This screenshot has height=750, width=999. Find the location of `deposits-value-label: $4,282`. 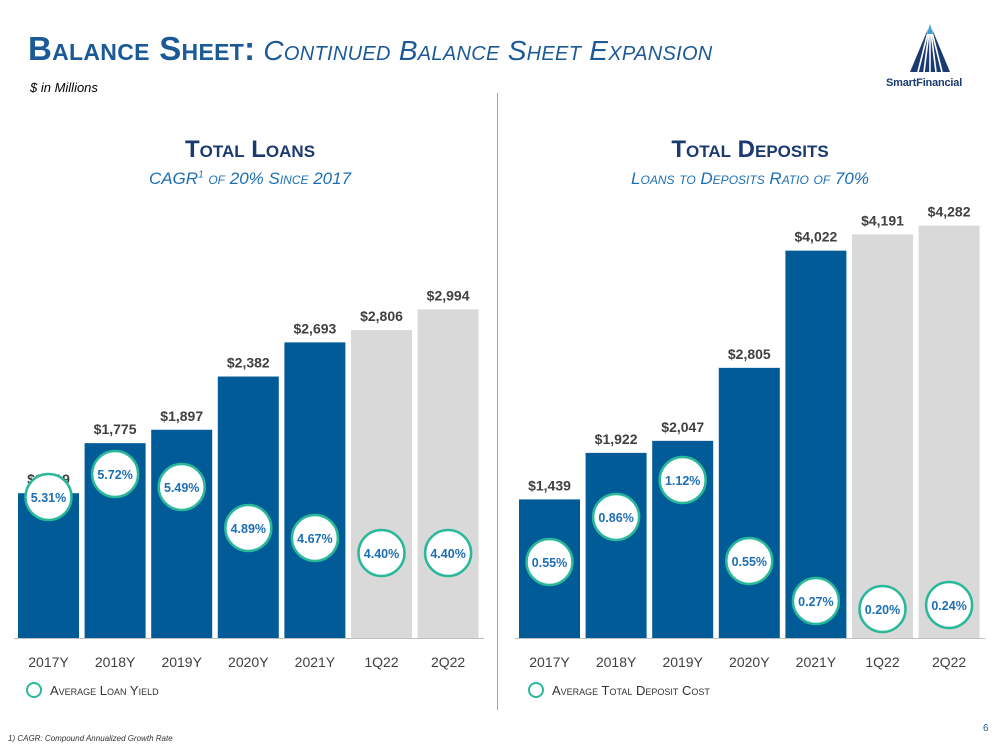

deposits-value-label: $4,282 is located at coordinates (949, 212).